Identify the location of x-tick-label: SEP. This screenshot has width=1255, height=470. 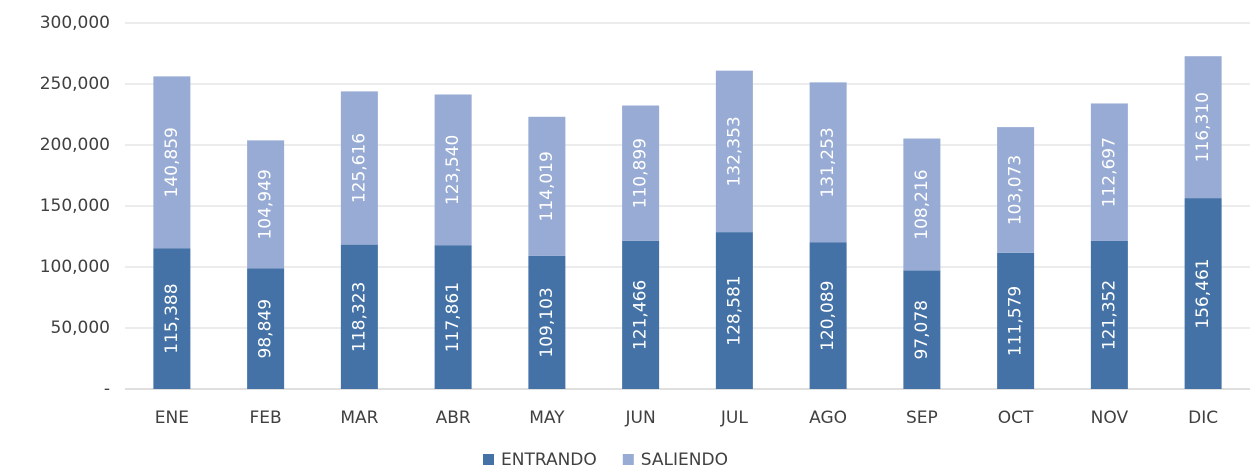
(922, 418).